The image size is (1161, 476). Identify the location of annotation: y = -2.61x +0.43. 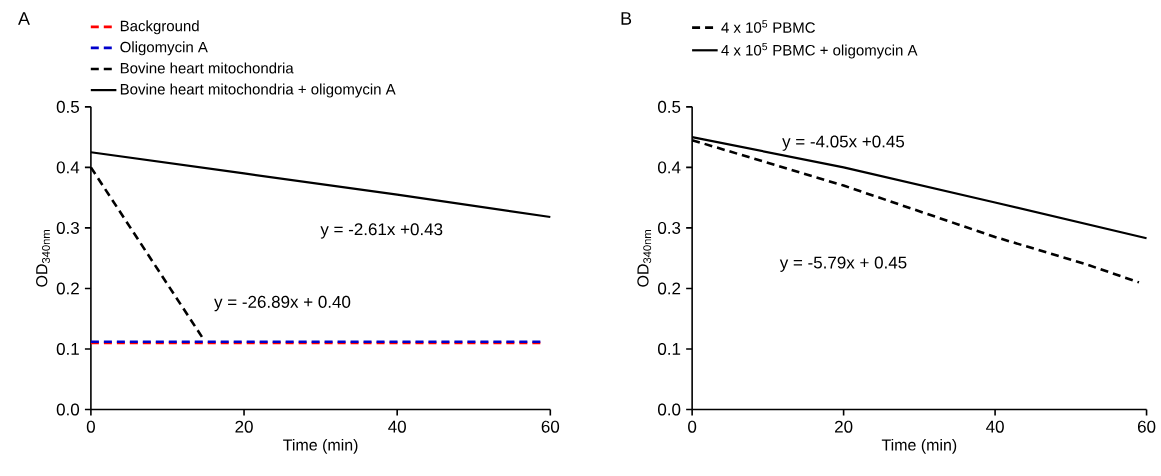
(381, 231).